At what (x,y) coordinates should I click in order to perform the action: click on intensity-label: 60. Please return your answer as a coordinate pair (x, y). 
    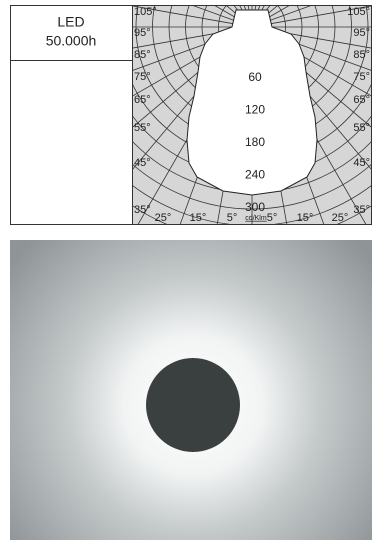
    Looking at the image, I should click on (255, 77).